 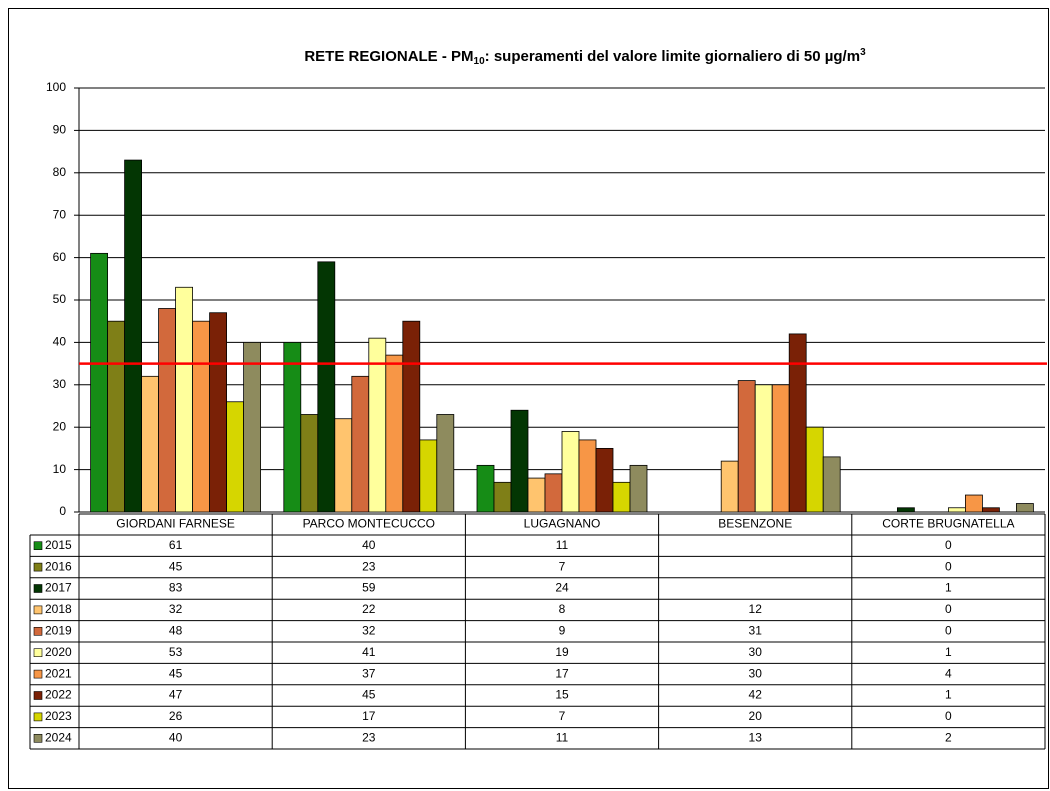 I want to click on title-sup: 3, so click(x=863, y=52).